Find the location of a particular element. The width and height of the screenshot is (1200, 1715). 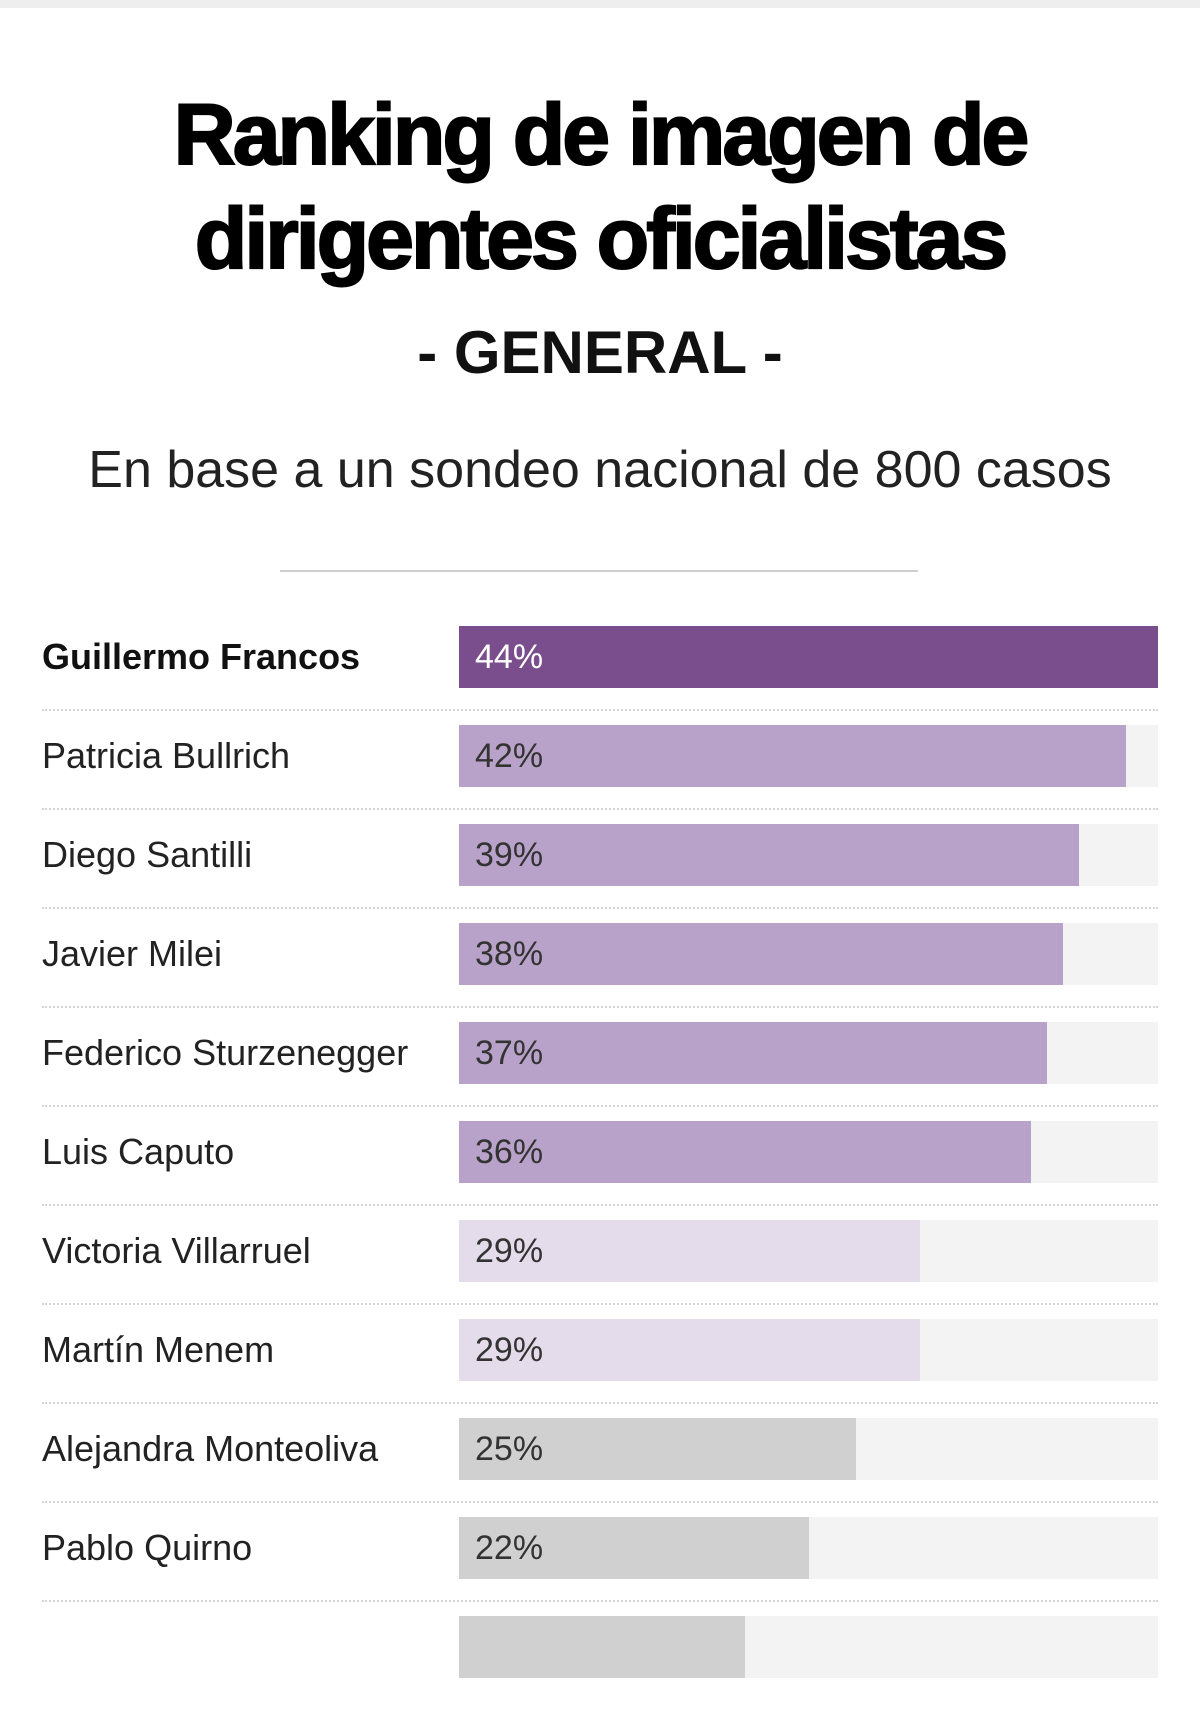

bar-row: Victoria Villarruel 29% is located at coordinates (600, 1269).